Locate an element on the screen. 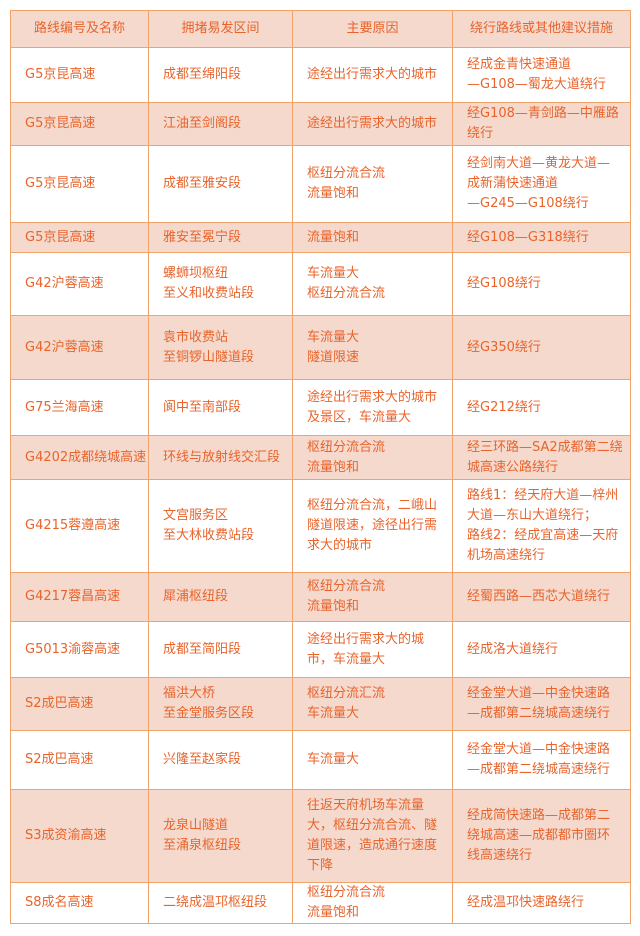  section-cell: 龙泉山隧道 至涌泉枢纽段 is located at coordinates (220, 836).